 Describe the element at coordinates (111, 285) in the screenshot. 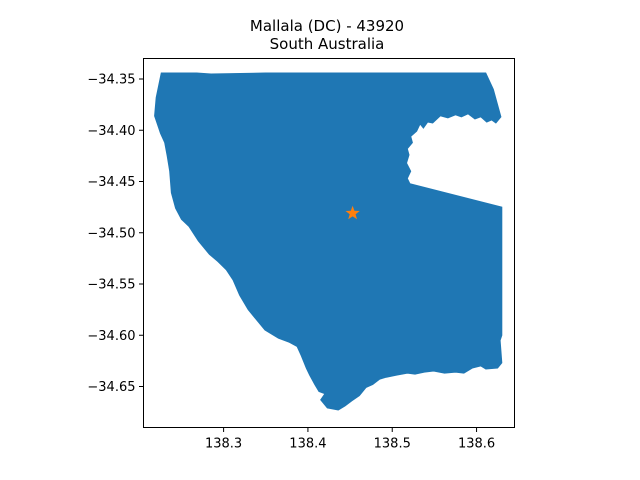

I see `y-tick-label: −34.55` at that location.